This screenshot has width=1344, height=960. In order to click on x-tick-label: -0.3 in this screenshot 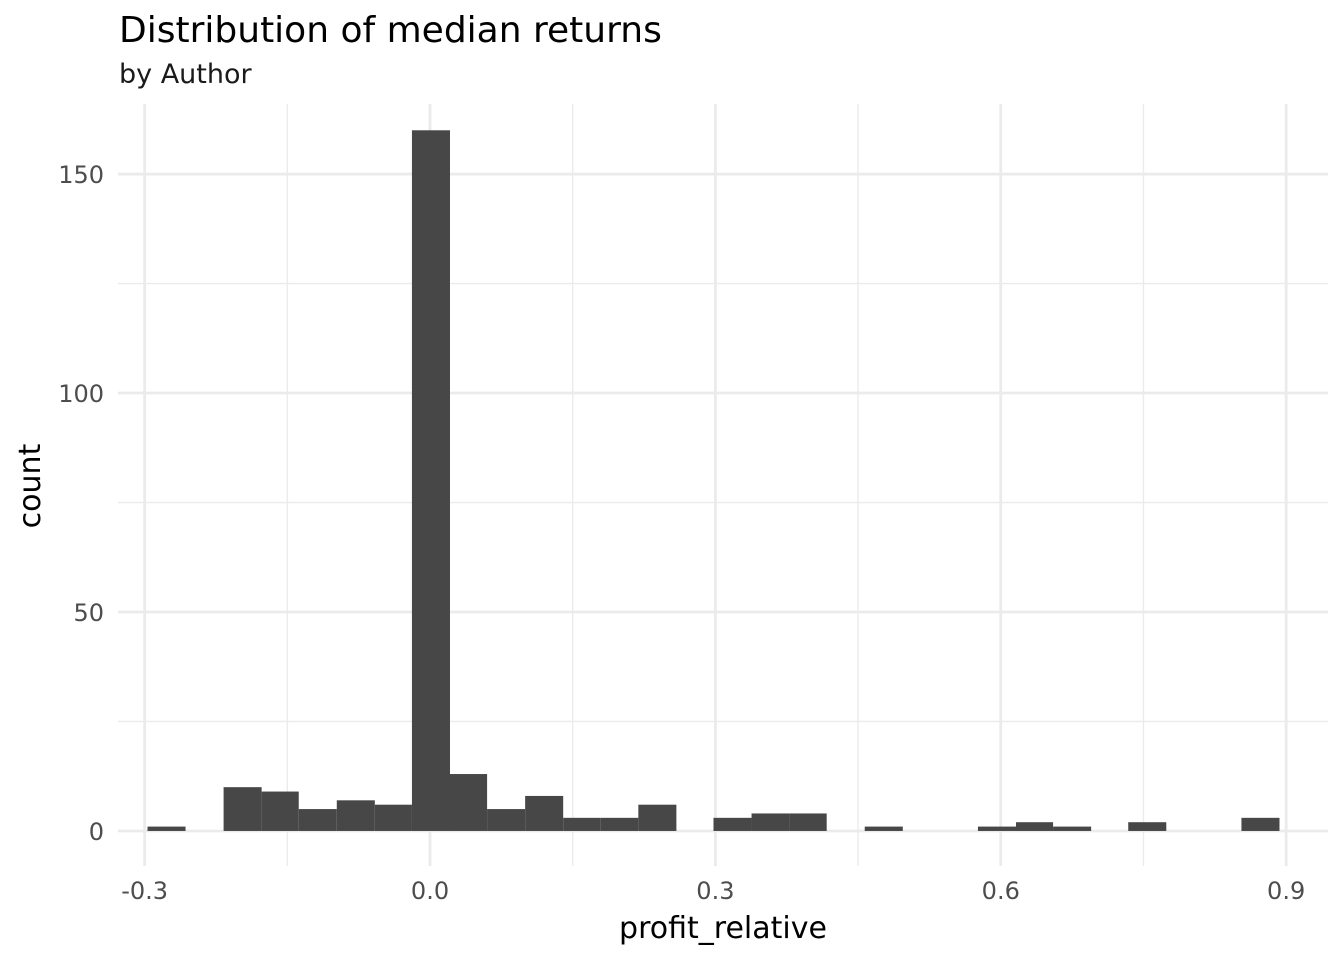, I will do `click(144, 891)`.